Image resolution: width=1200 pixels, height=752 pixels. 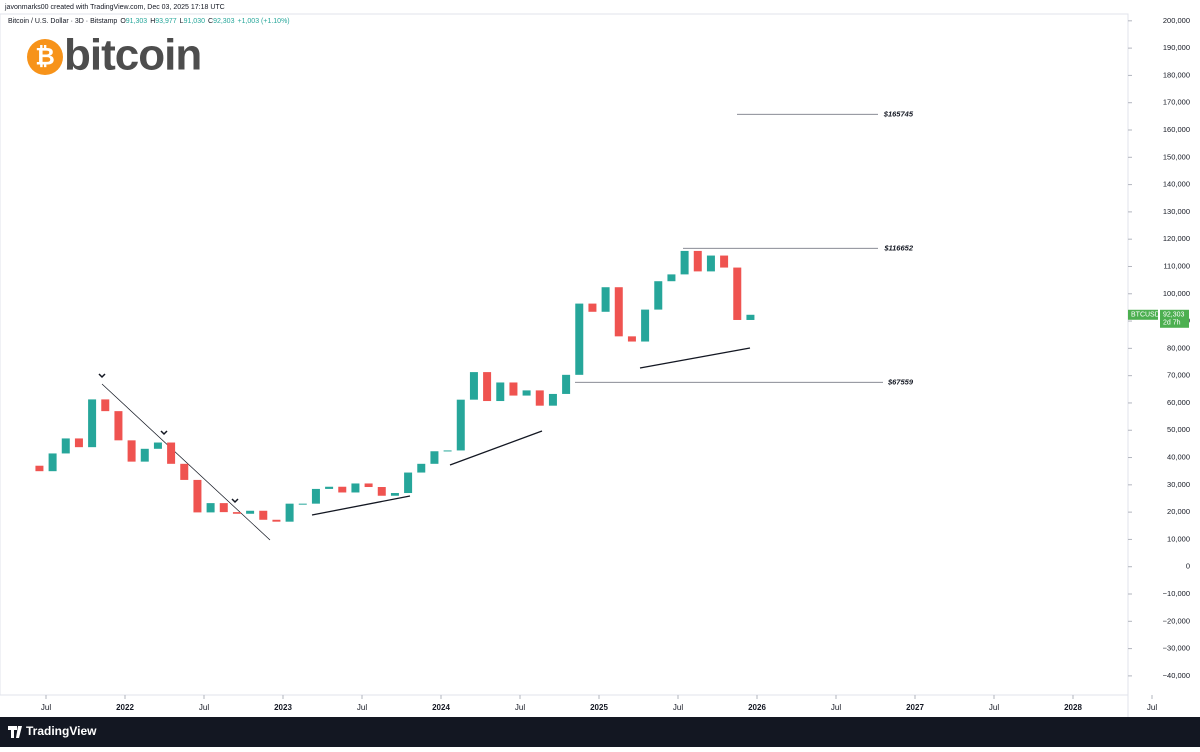 I want to click on x-tick-label: 2025, so click(x=599, y=707).